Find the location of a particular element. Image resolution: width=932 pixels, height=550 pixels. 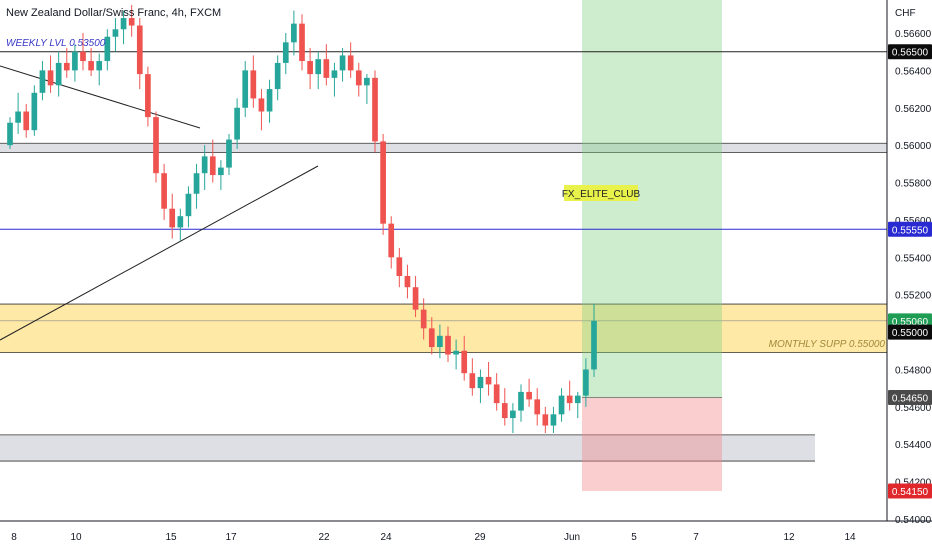

time-tick-label: 8 is located at coordinates (14, 537).